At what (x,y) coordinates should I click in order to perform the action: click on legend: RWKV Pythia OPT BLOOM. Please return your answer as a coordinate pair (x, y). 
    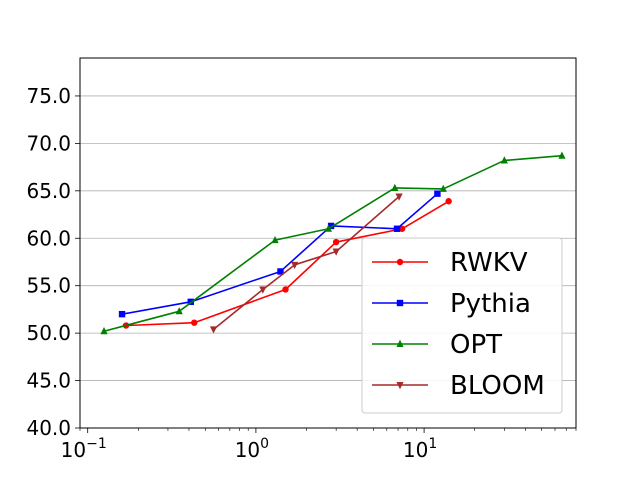
    Looking at the image, I should click on (462, 325).